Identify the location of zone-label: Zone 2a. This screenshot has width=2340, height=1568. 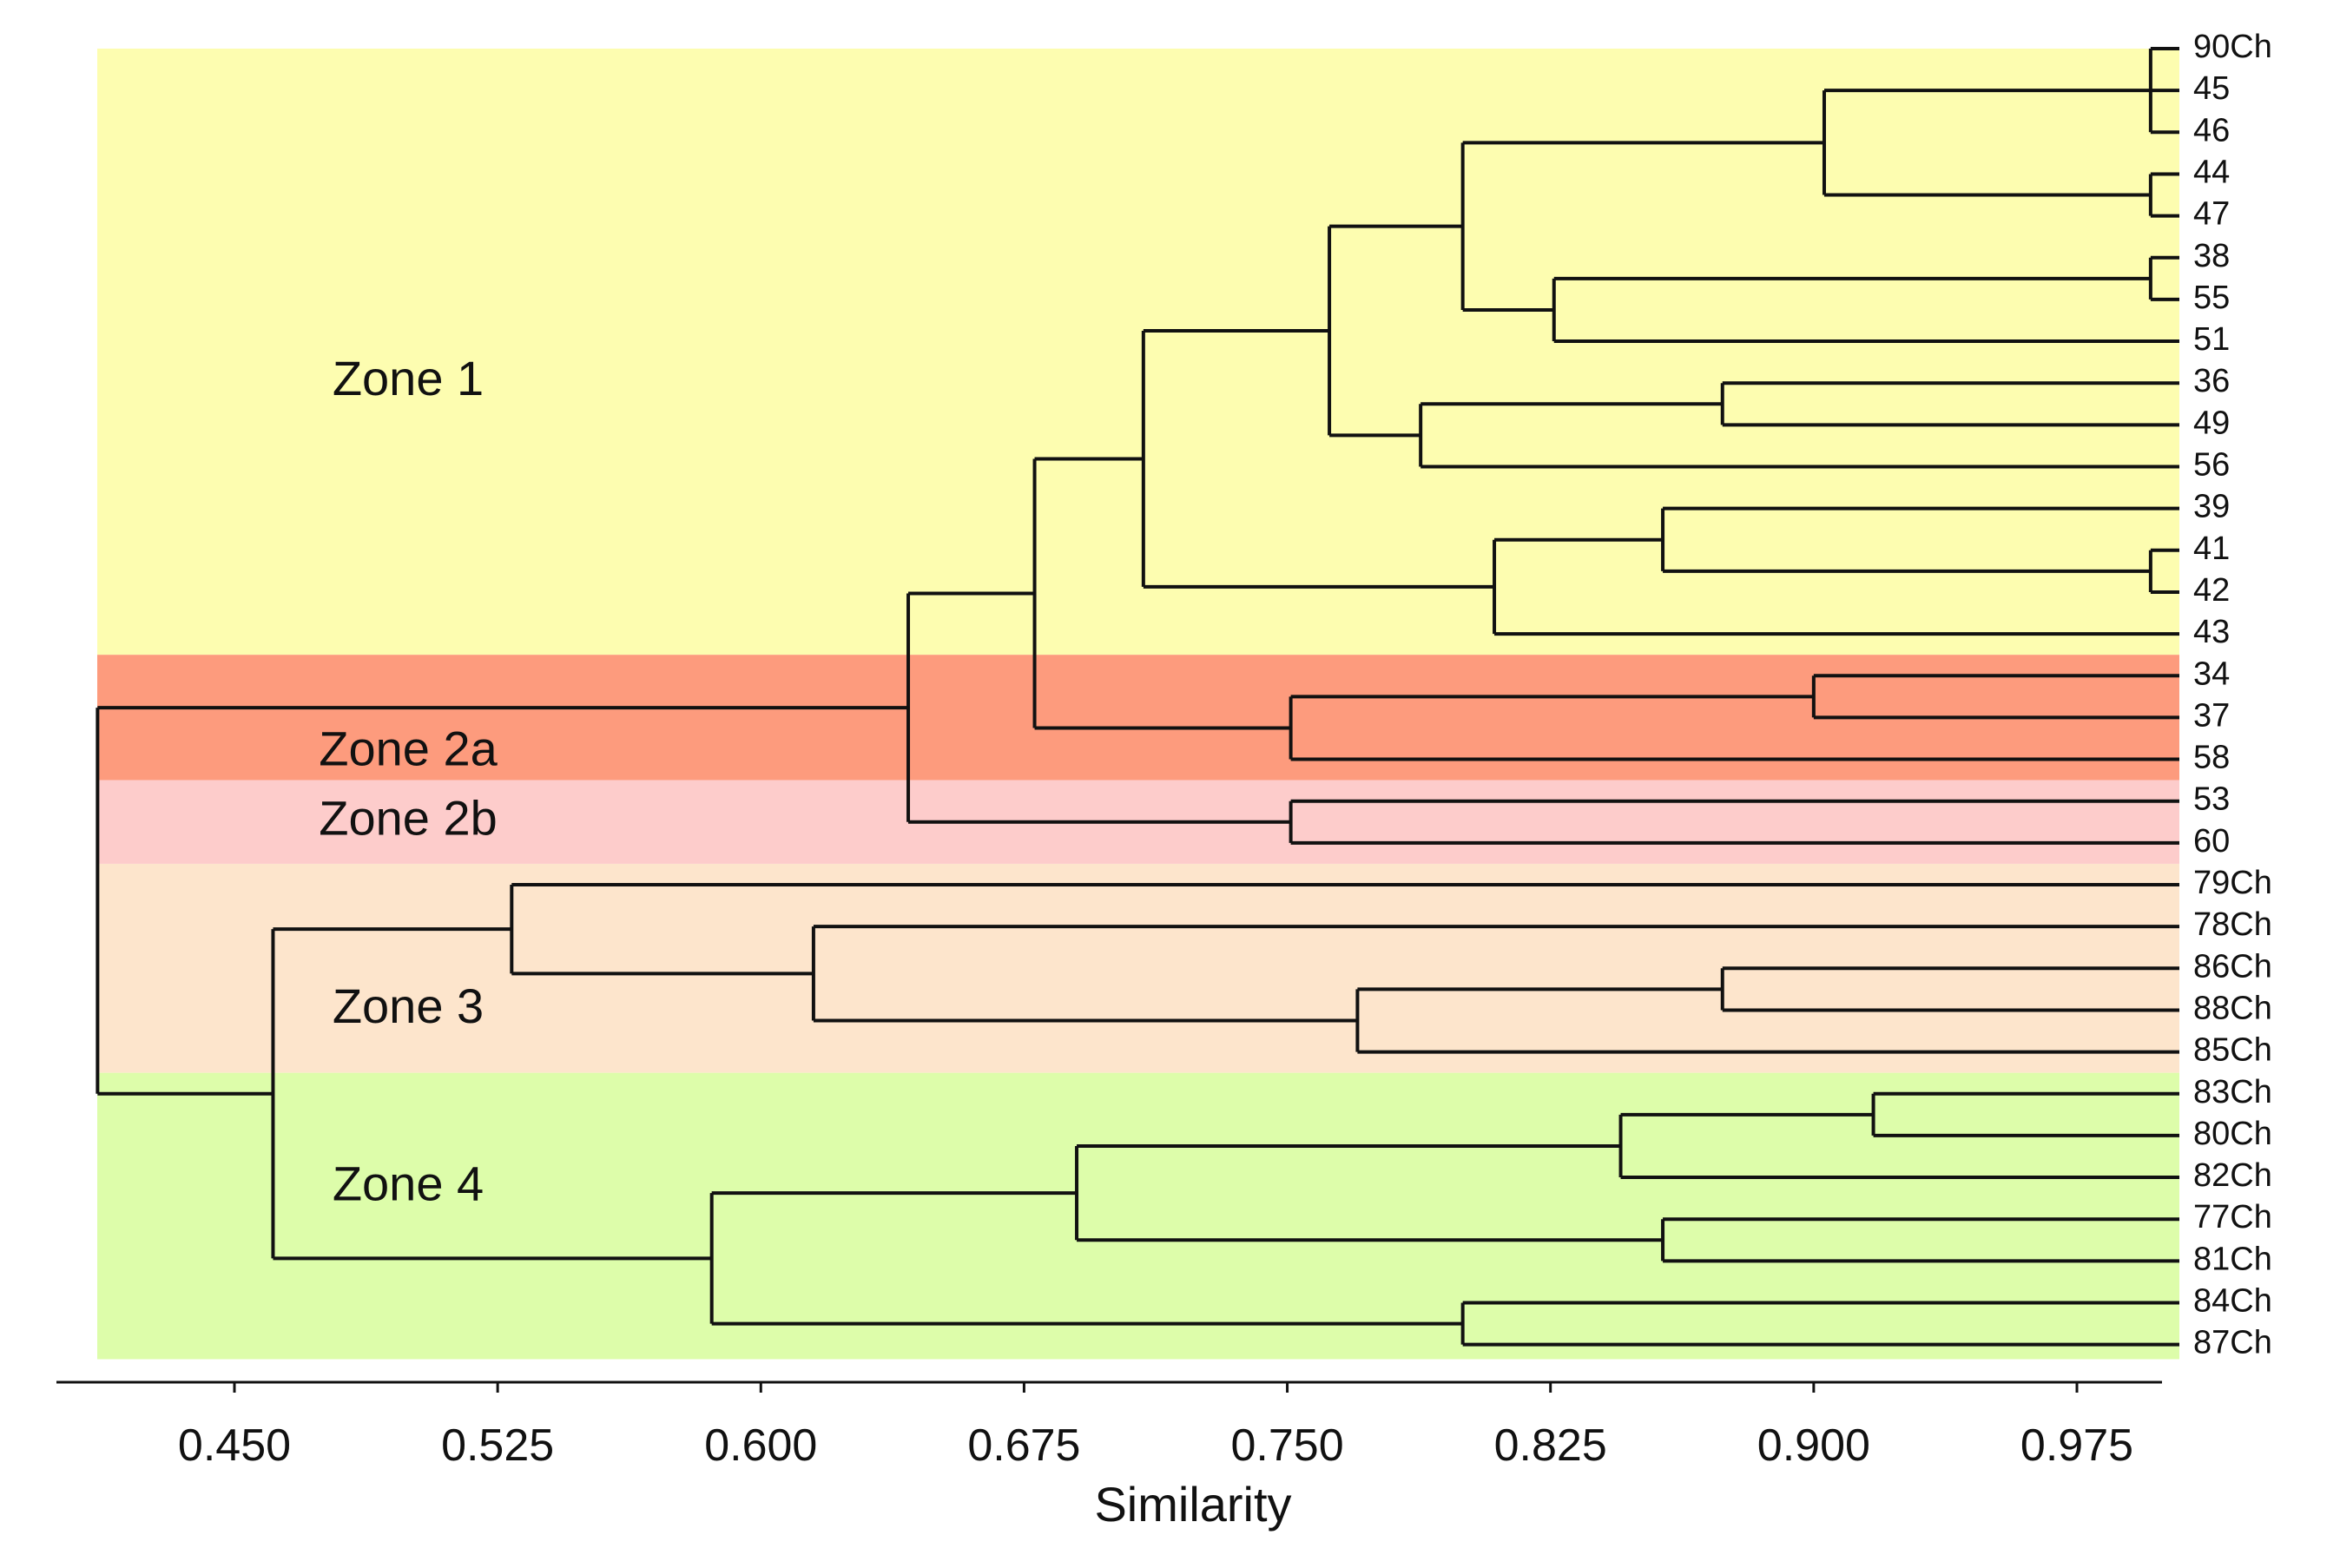
(408, 748).